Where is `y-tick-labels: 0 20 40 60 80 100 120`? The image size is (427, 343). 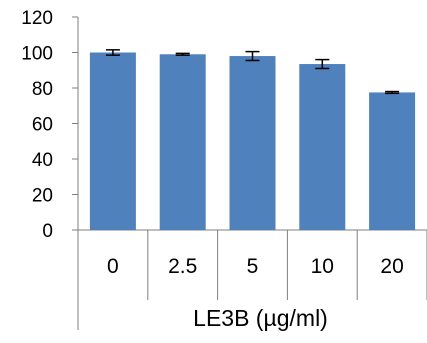
y-tick-labels: 0 20 40 60 80 100 120 is located at coordinates (37, 125).